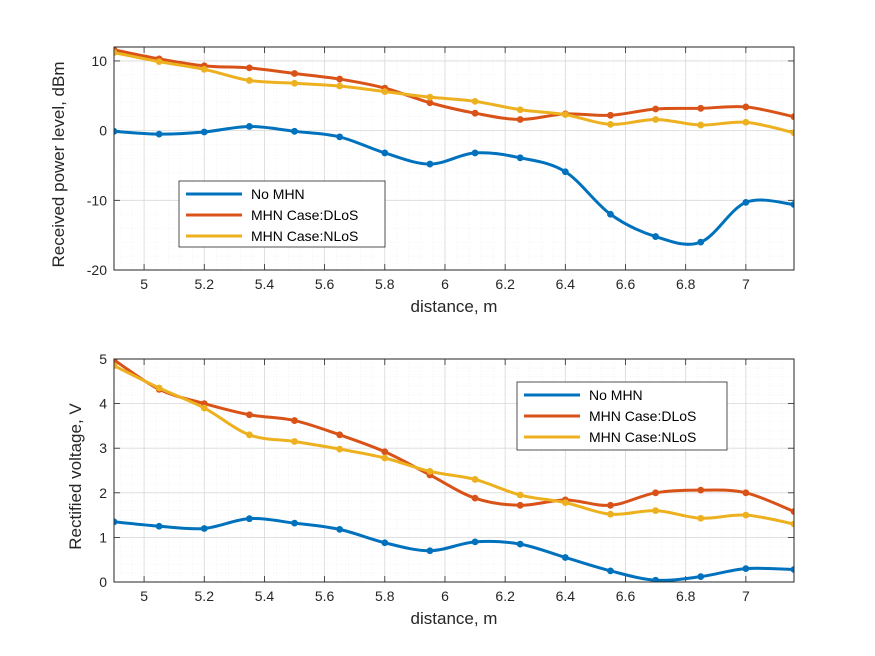  I want to click on y-tick-label: 4, so click(103, 404).